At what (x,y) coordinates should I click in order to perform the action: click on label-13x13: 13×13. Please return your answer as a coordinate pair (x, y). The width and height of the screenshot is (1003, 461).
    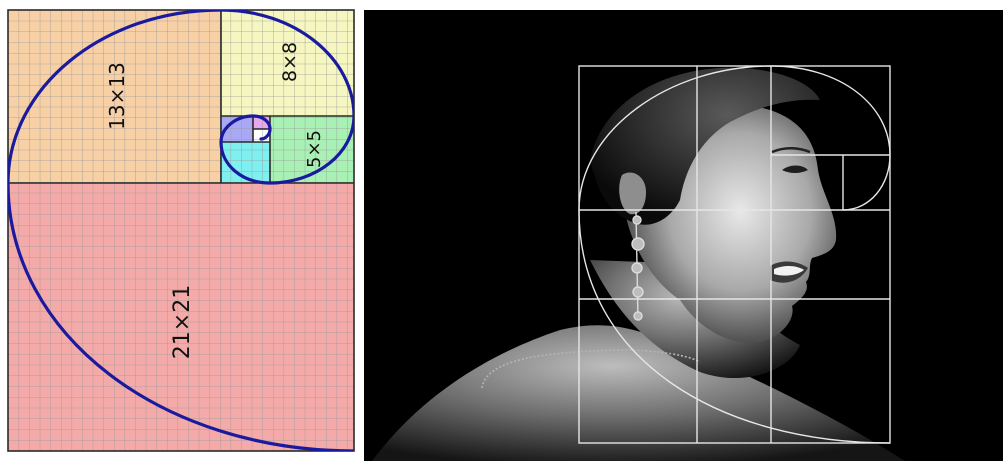
    Looking at the image, I should click on (117, 96).